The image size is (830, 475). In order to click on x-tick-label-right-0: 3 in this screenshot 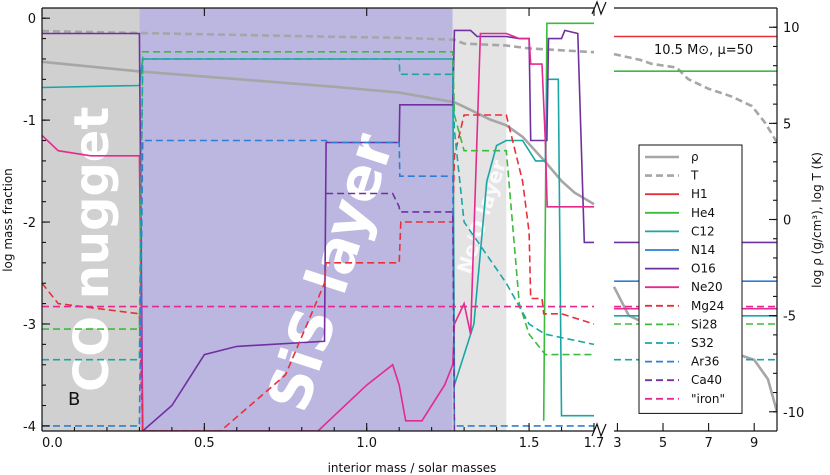, I will do `click(617, 443)`.